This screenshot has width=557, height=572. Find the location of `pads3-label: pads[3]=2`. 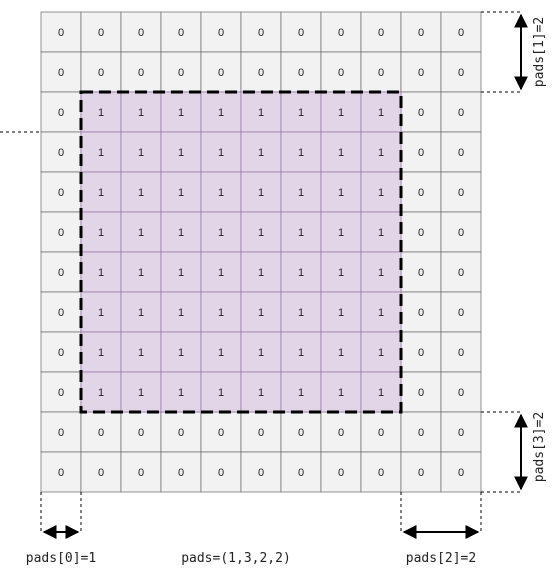

pads3-label: pads[3]=2 is located at coordinates (539, 447).